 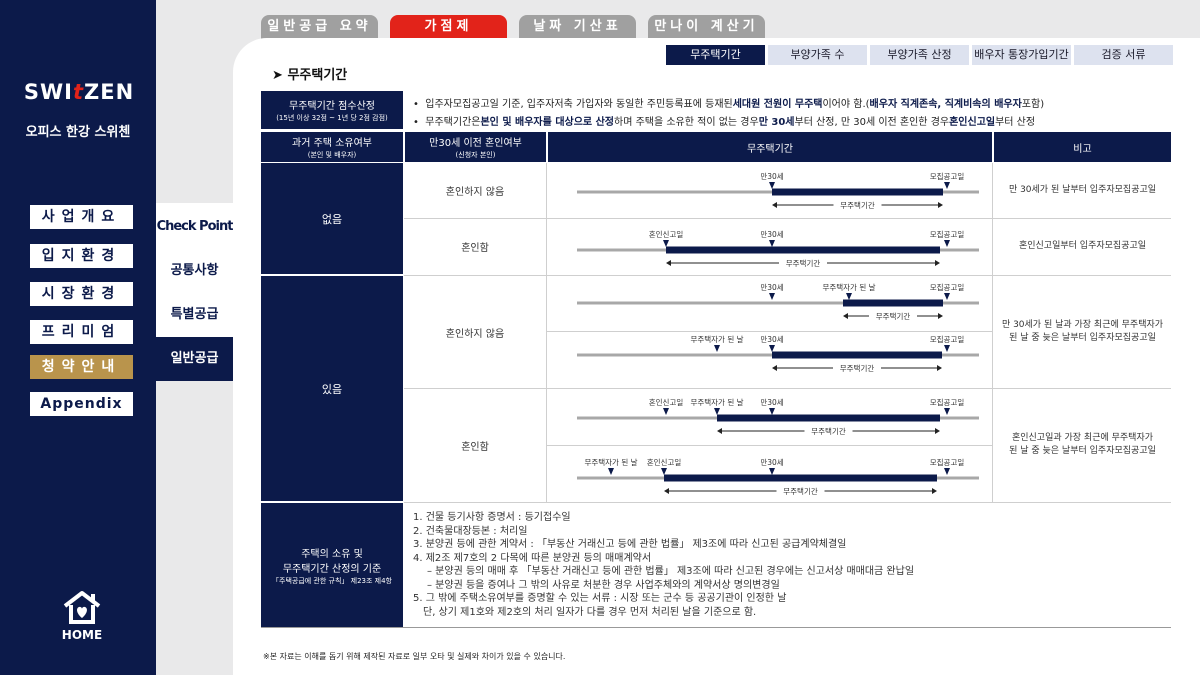 What do you see at coordinates (475, 248) in the screenshot?
I see `row-married-1: 혼인함` at bounding box center [475, 248].